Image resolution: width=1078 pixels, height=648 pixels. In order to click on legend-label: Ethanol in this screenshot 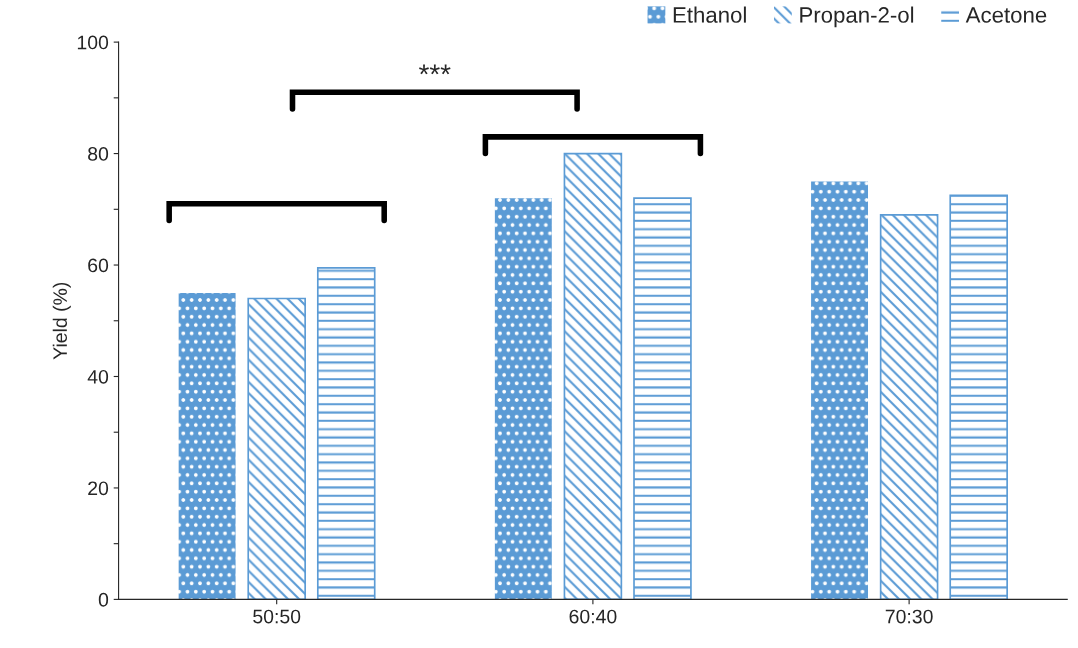, I will do `click(709, 14)`.